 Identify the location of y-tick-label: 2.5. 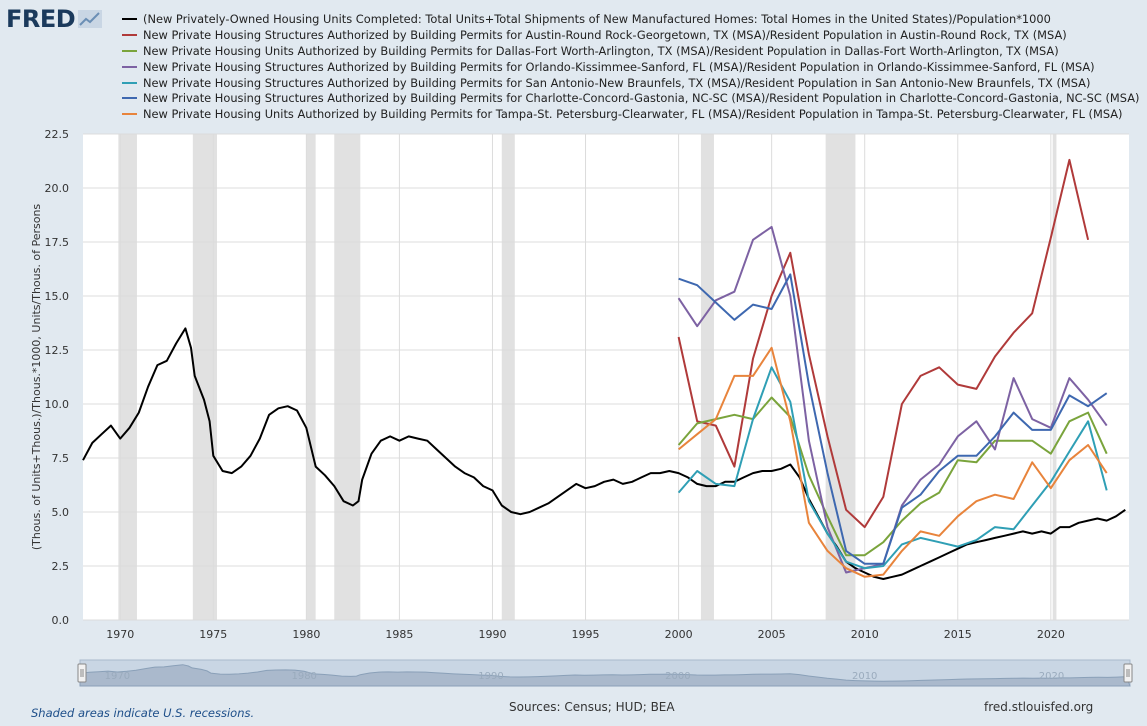
(61, 566).